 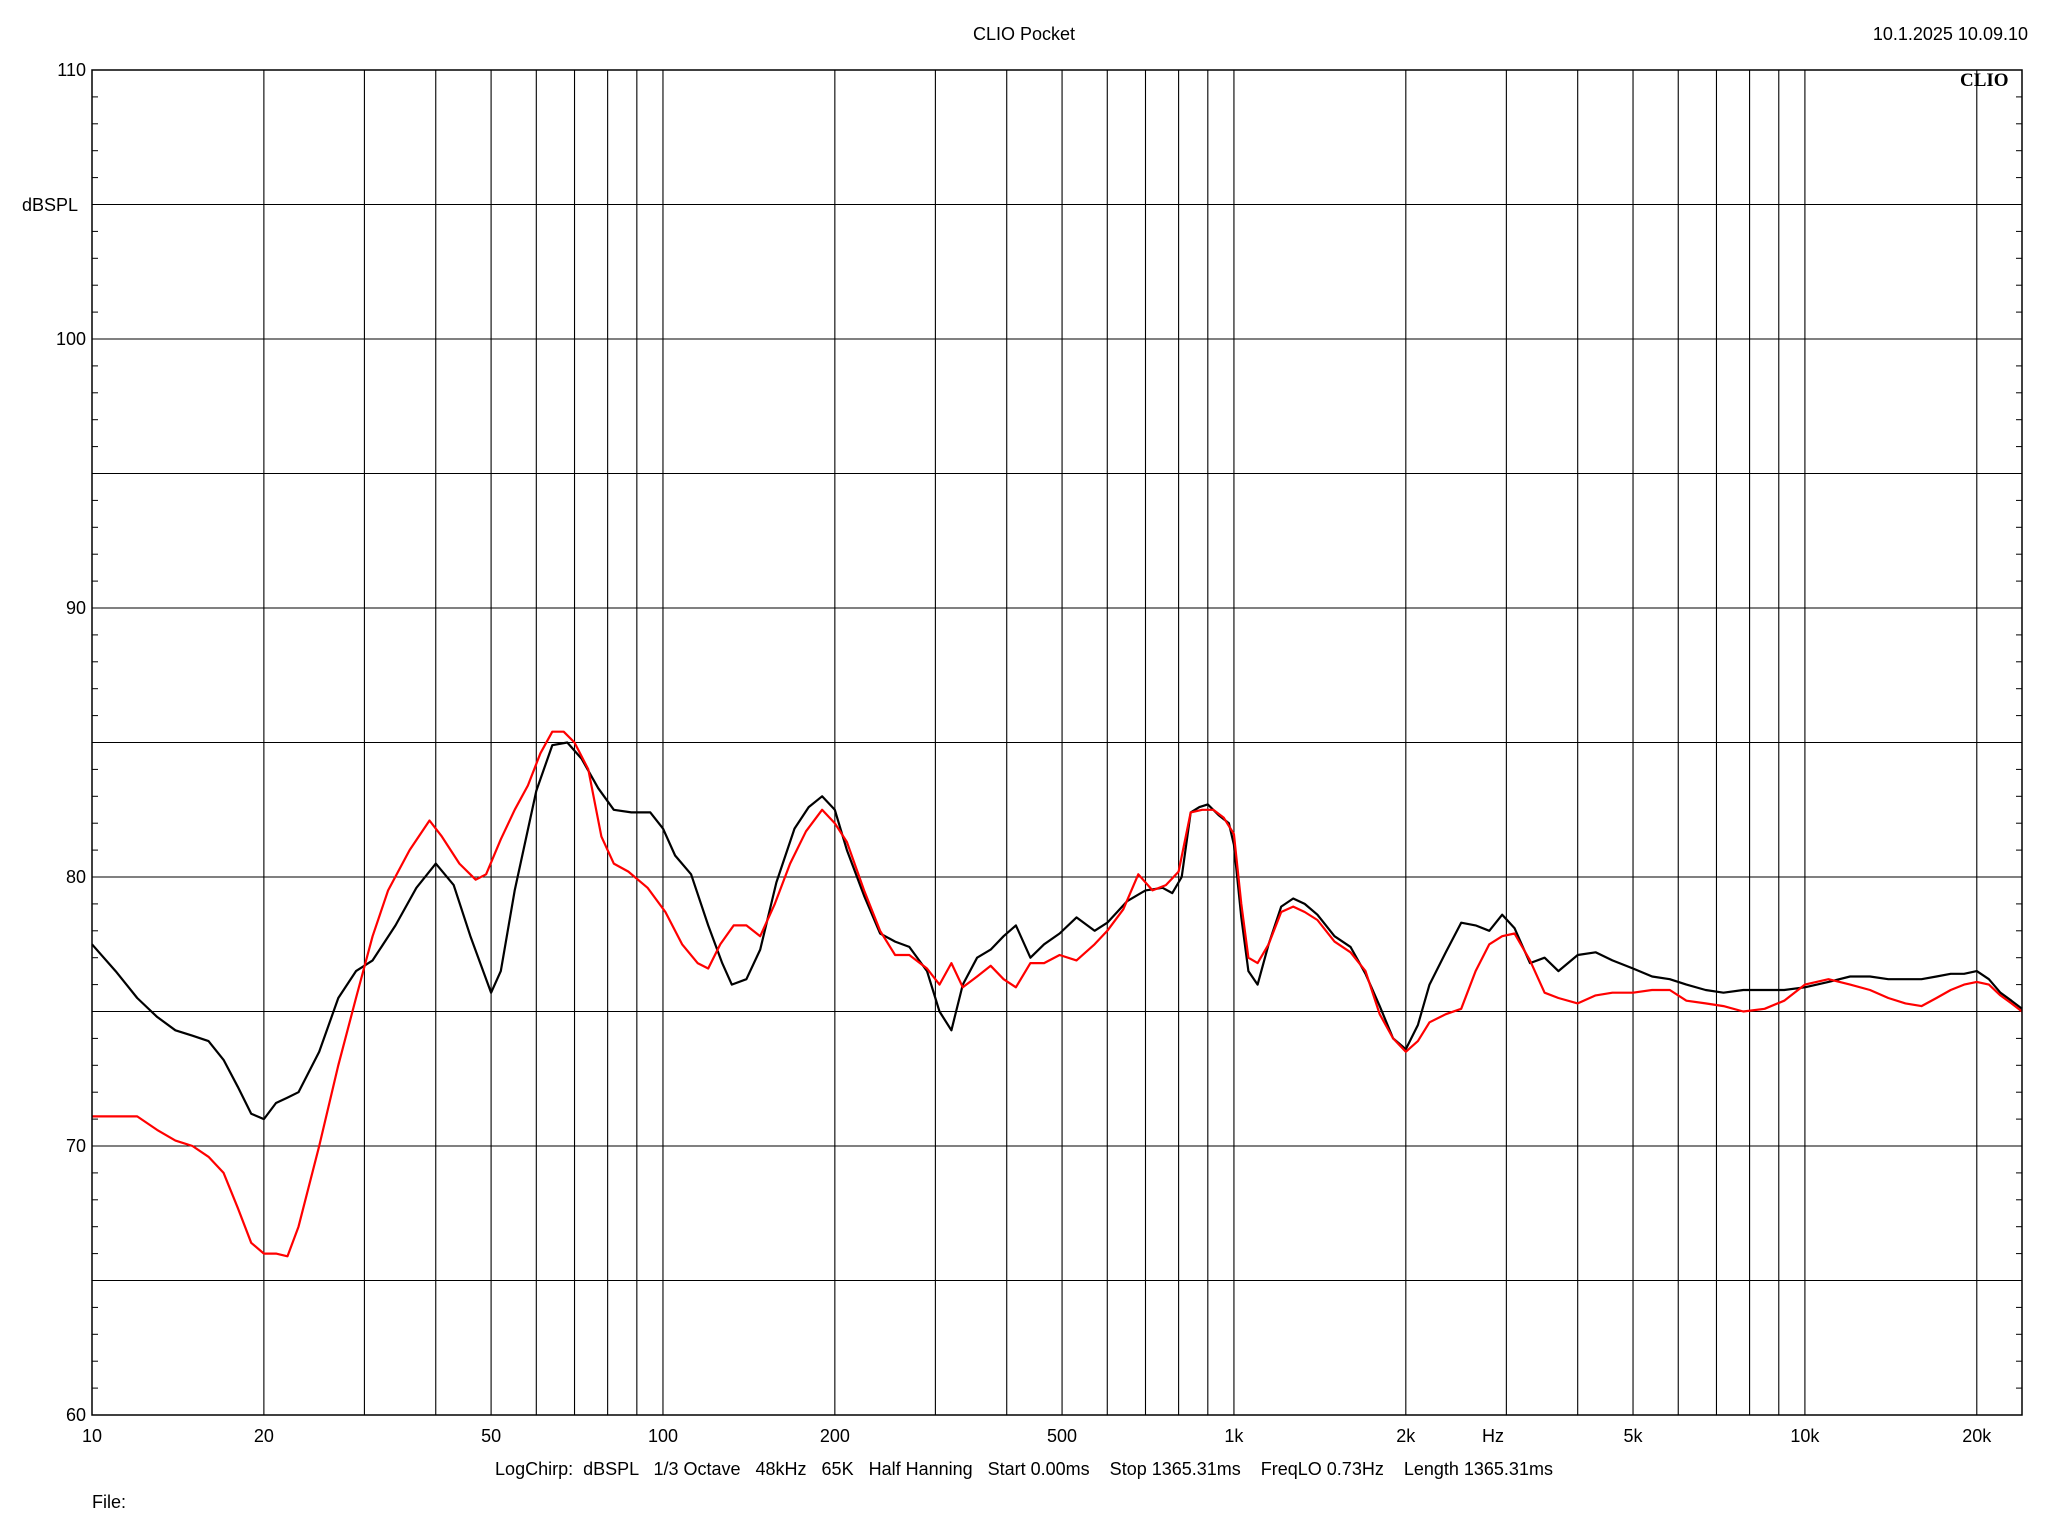 What do you see at coordinates (76, 1146) in the screenshot?
I see `y-tick-label: 70` at bounding box center [76, 1146].